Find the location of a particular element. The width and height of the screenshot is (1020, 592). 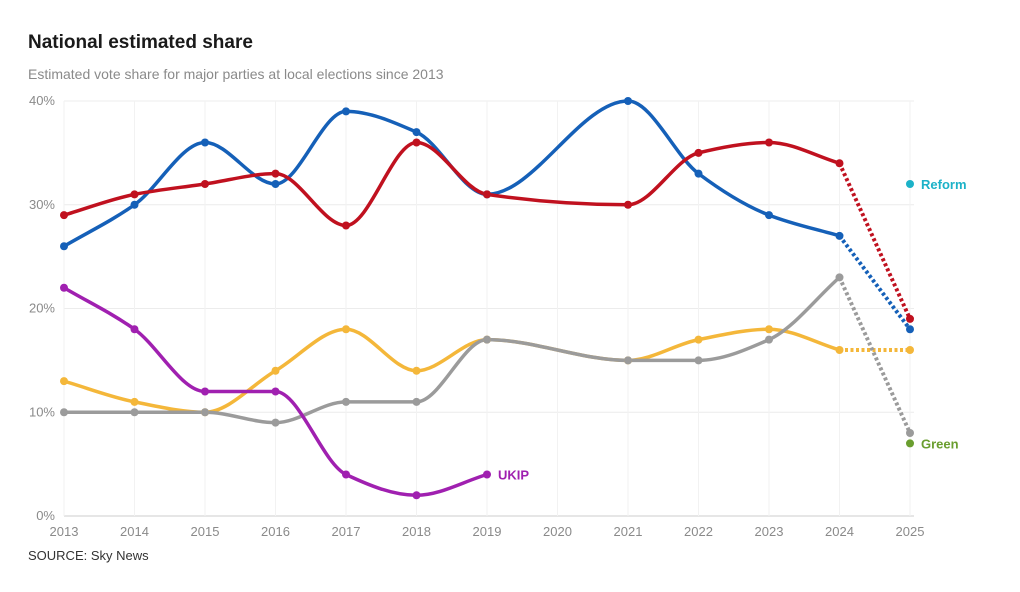

source-note: SOURCE: Sky News is located at coordinates (88, 555).